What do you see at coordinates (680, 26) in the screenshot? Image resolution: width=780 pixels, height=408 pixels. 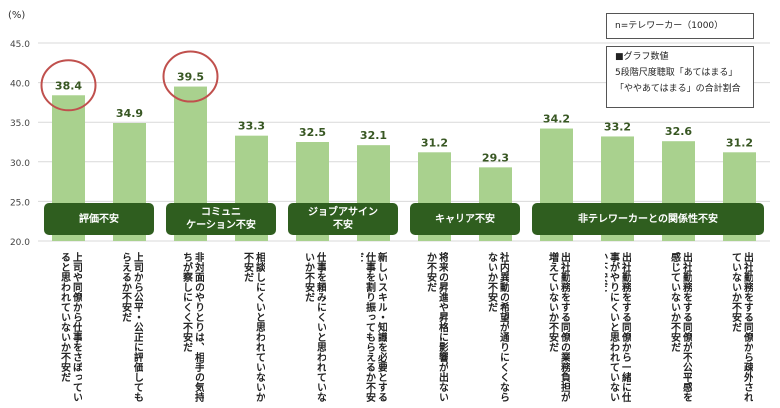 I see `sample-size-note: n=テレワーカー（1000）` at bounding box center [680, 26].